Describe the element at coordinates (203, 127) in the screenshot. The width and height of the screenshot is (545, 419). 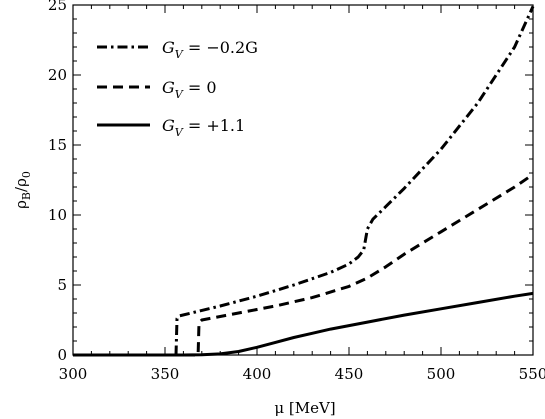
I see `legend-label-solid: GV = +1.1` at that location.